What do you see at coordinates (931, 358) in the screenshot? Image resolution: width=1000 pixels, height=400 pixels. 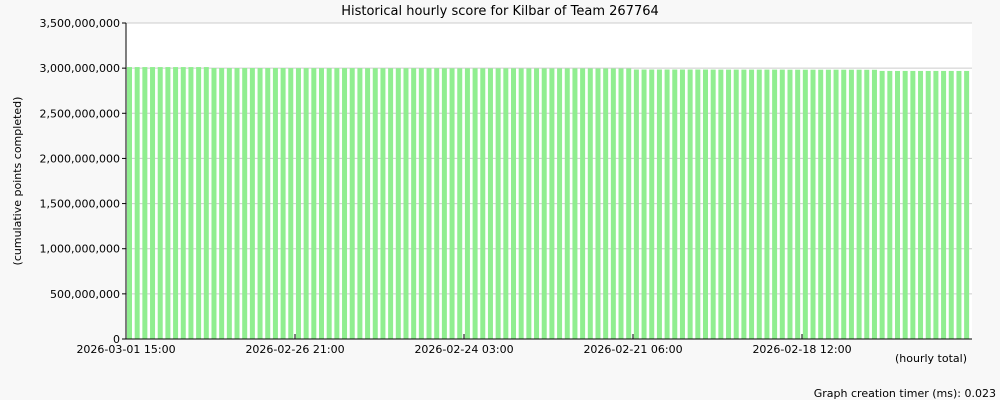 I see `x-axis-label: (hourly total)` at bounding box center [931, 358].